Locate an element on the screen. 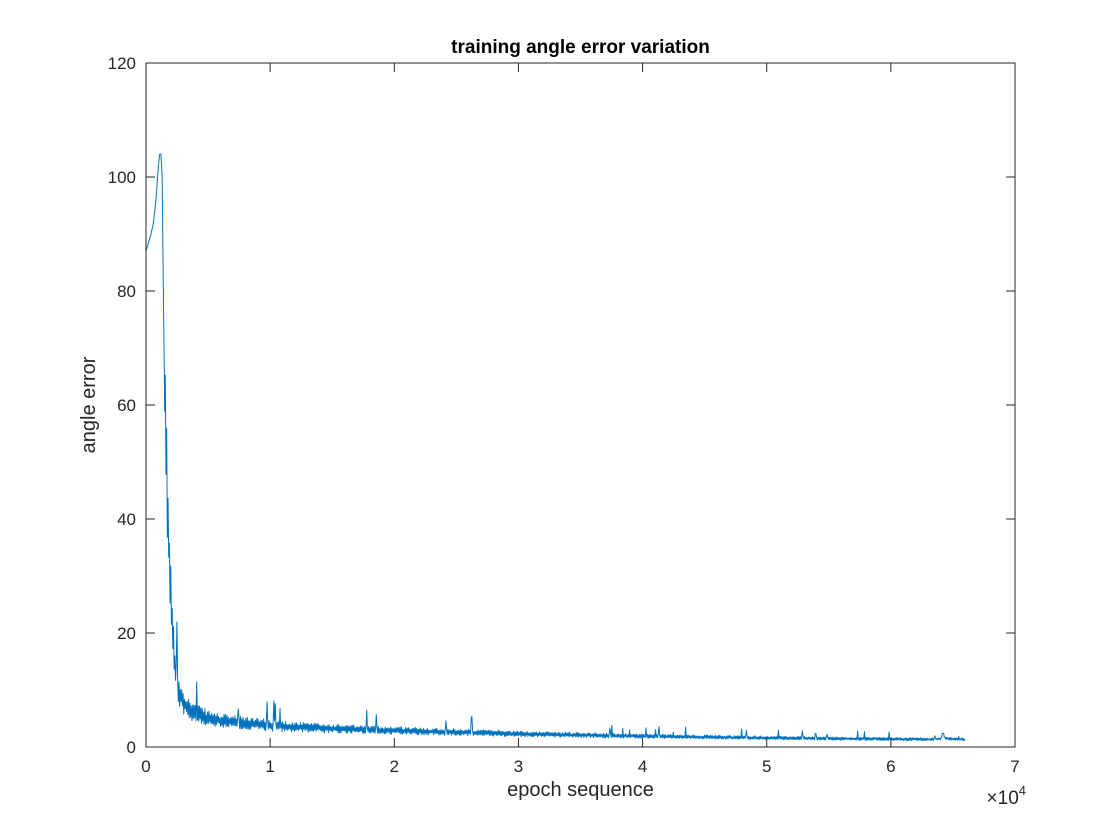 The height and width of the screenshot is (840, 1120). x-axis-label: epoch sequence is located at coordinates (580, 790).